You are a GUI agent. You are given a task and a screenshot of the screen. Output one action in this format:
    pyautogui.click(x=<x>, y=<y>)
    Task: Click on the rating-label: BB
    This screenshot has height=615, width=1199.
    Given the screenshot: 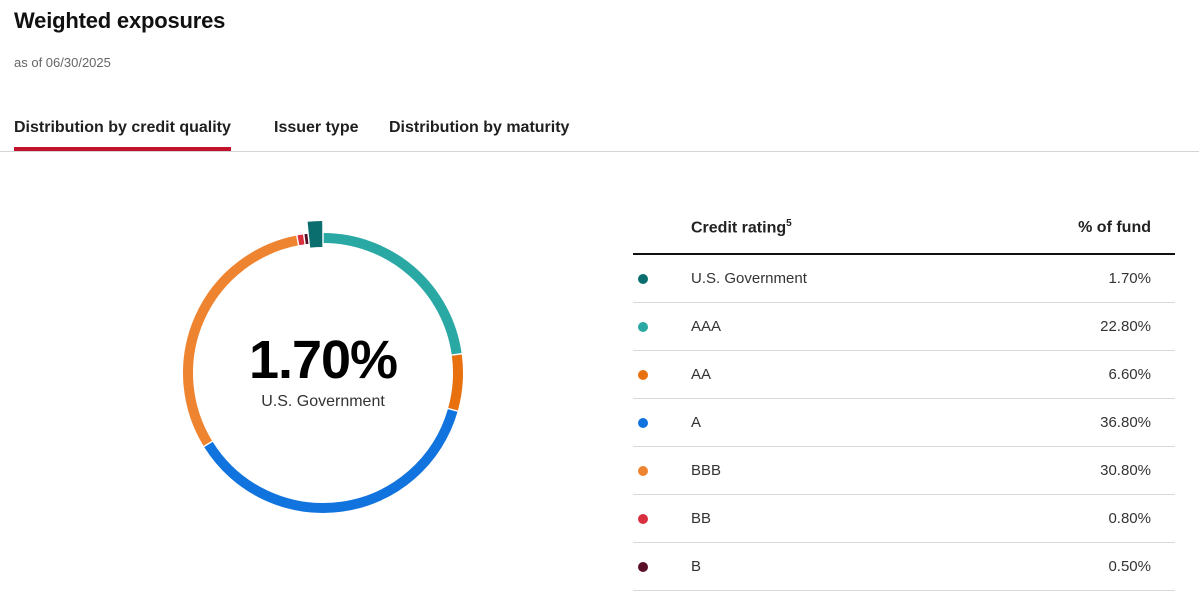 What is the action you would take?
    pyautogui.click(x=823, y=518)
    